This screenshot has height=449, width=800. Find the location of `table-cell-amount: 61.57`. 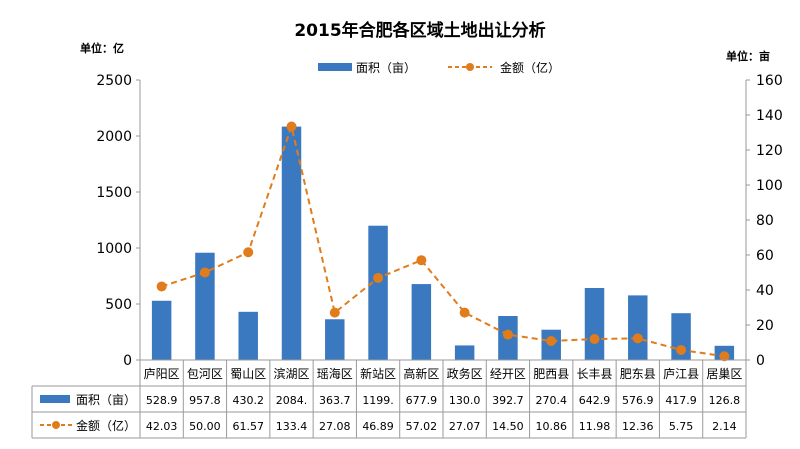

table-cell-amount: 61.57 is located at coordinates (248, 426).